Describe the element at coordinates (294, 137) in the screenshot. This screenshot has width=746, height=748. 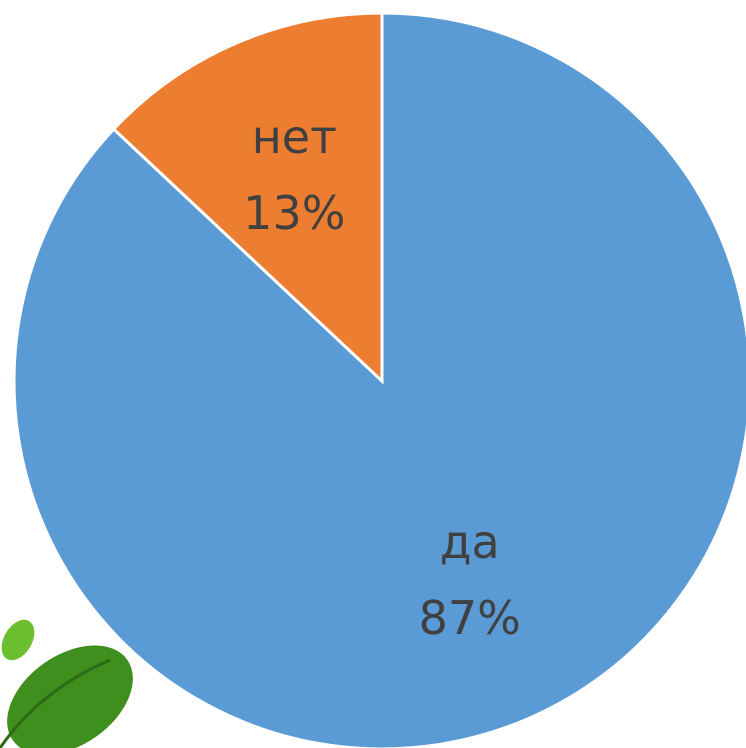
I see `slice-category: нет` at that location.